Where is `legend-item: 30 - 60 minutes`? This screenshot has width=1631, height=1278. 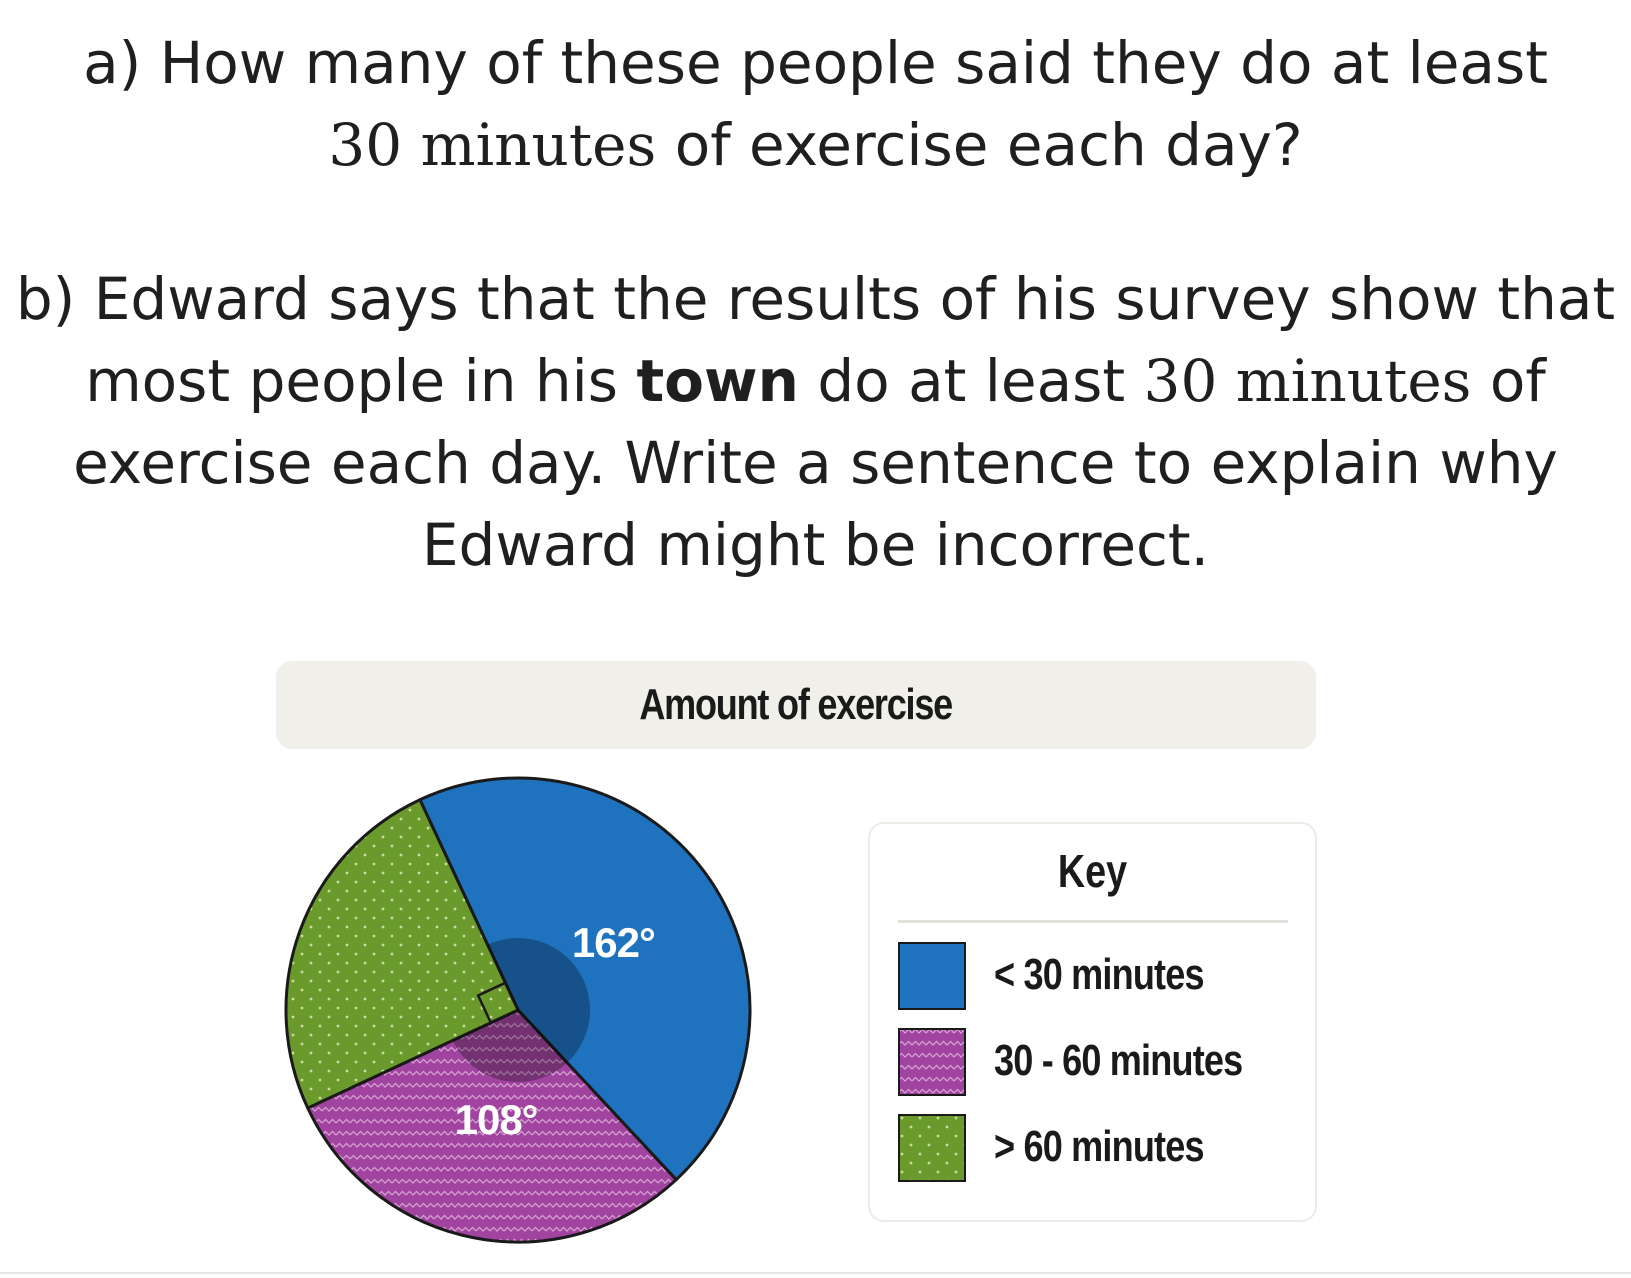 legend-item: 30 - 60 minutes is located at coordinates (1103, 1062).